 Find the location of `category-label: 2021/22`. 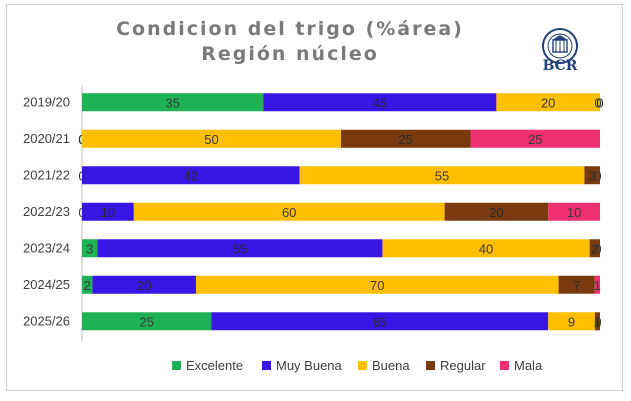

category-label: 2021/22 is located at coordinates (46, 174).